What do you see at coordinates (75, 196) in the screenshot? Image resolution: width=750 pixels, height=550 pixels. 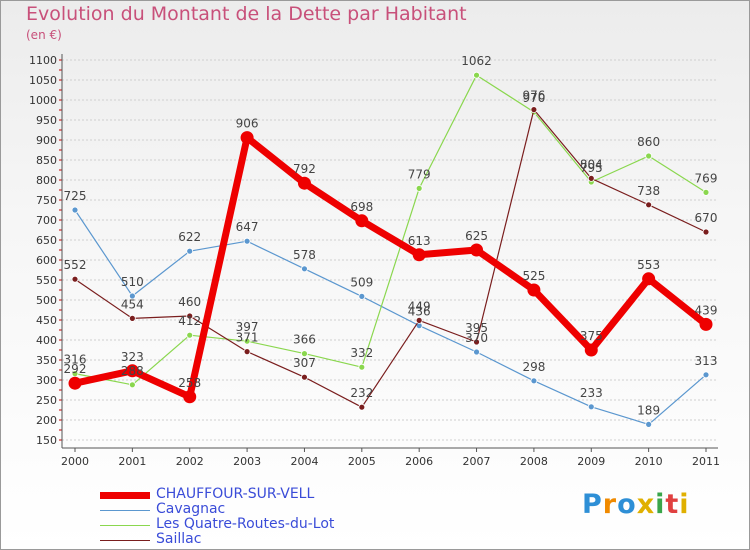 I see `data-label: 725` at bounding box center [75, 196].